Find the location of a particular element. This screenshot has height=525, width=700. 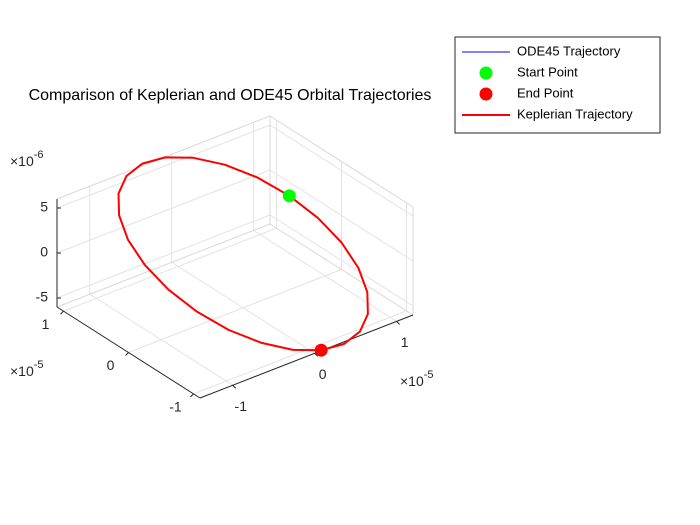

z-tick-label: 5 is located at coordinates (44, 207).